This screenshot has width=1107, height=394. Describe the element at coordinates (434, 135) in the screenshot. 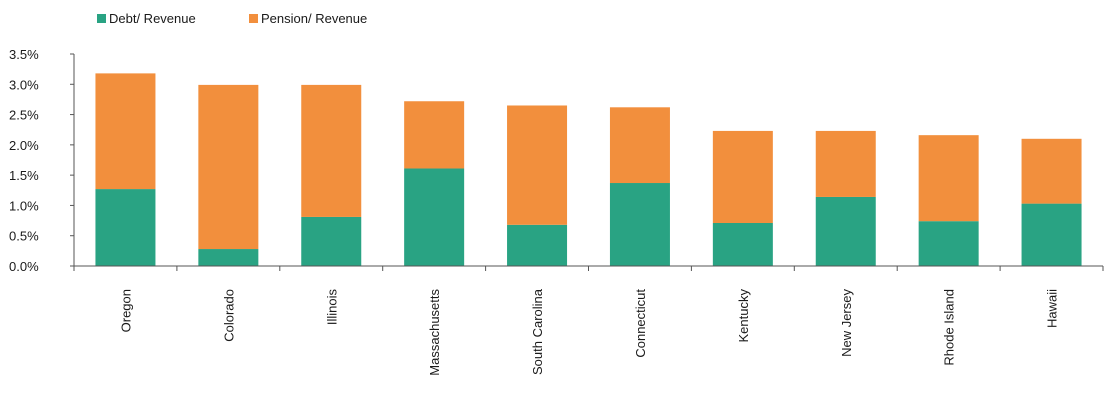

I see `bar-pension-massachusetts` at that location.